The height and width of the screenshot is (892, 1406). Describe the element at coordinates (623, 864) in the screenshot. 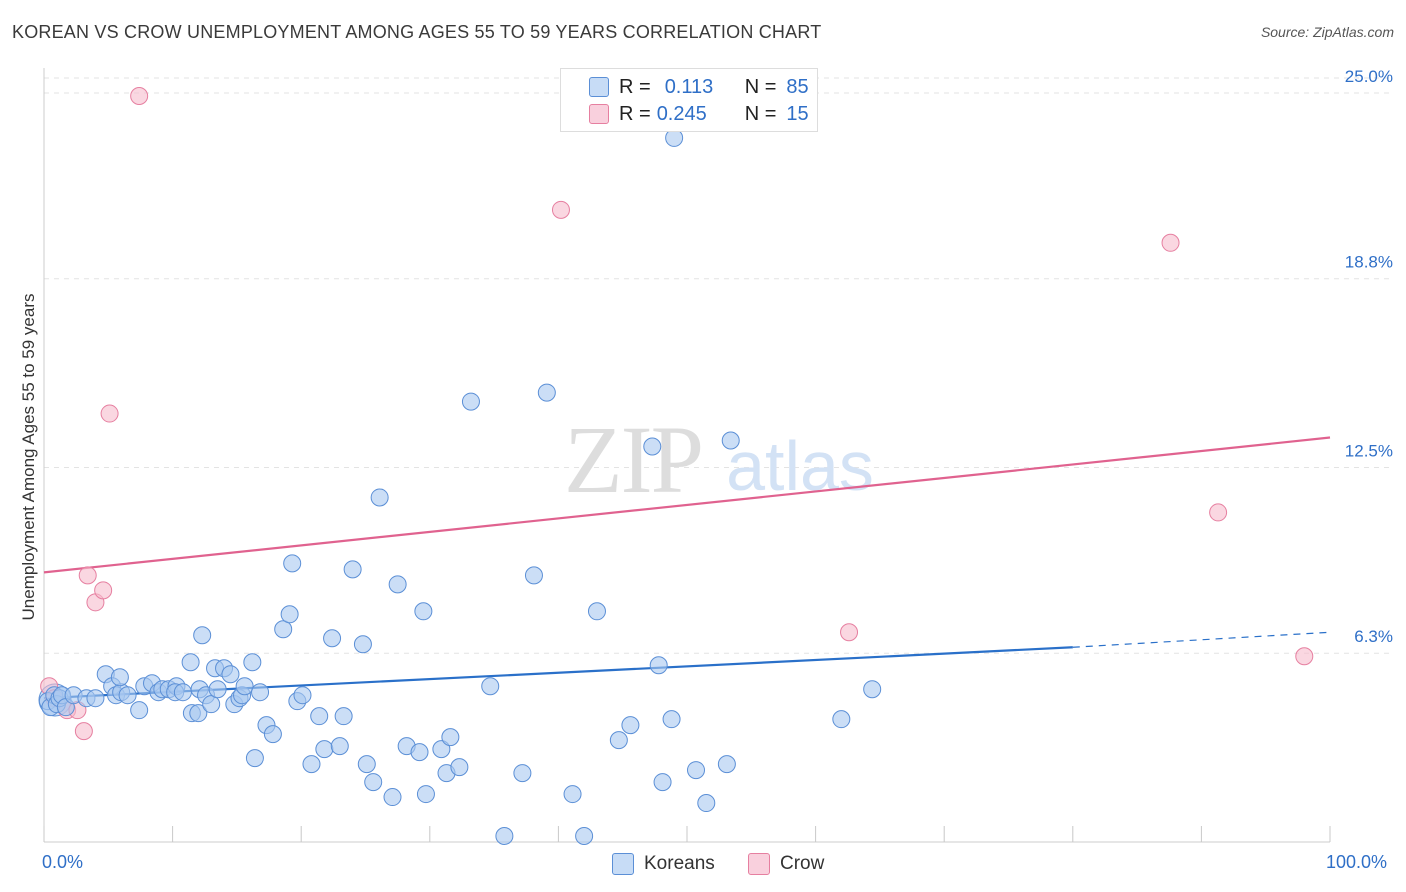

I see `bottom-legend-swatch-koreans` at that location.